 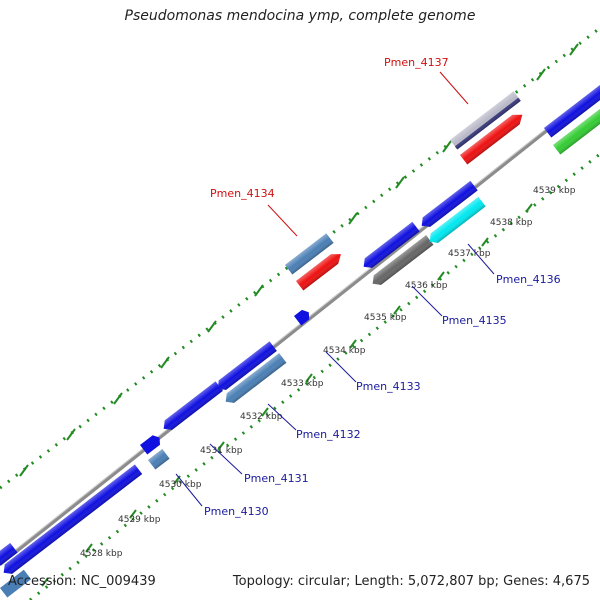 What do you see at coordinates (388, 386) in the screenshot?
I see `gene-label-pmen-4133: Pmen_4133` at bounding box center [388, 386].